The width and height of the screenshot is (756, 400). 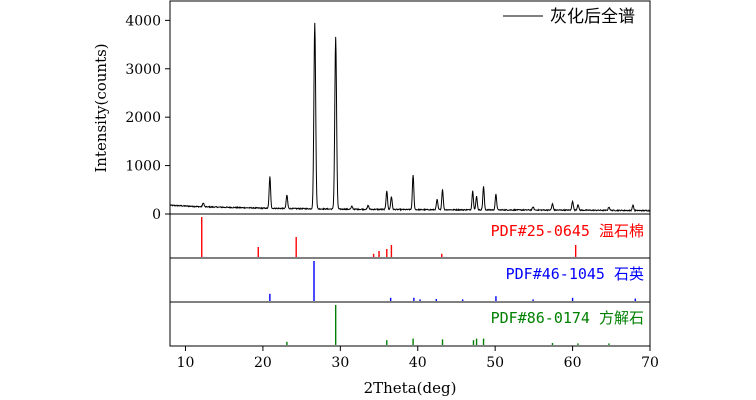 What do you see at coordinates (410, 388) in the screenshot?
I see `x-axis-title: 2Theta(deg)` at bounding box center [410, 388].